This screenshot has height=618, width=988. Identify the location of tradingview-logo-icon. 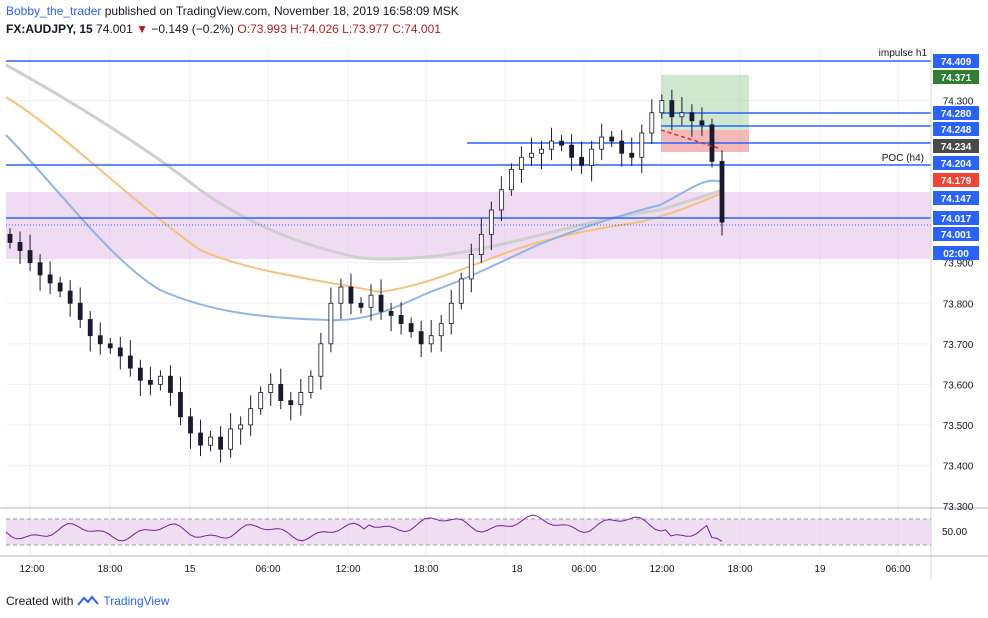
(88, 600).